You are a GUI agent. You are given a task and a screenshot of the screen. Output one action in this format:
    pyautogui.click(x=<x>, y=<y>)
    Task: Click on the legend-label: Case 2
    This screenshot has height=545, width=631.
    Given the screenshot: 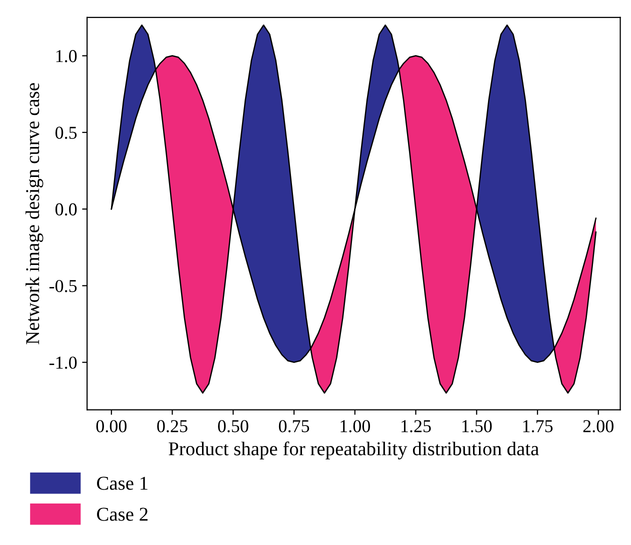 What is the action you would take?
    pyautogui.click(x=122, y=514)
    